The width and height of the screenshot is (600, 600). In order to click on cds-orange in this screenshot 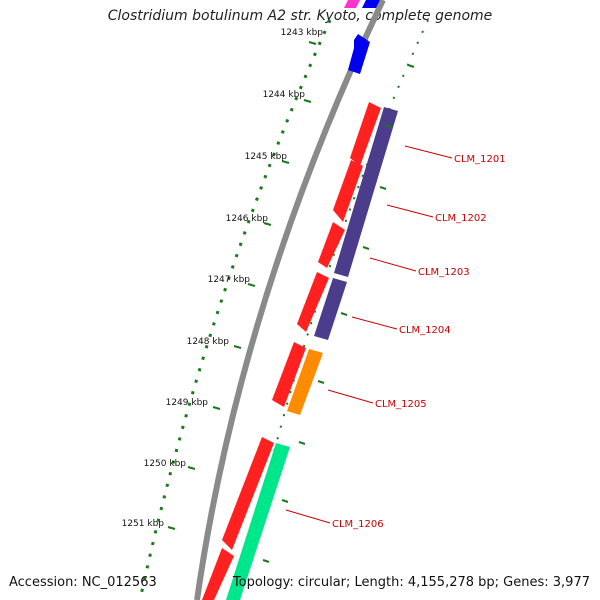, I will do `click(305, 382)`.